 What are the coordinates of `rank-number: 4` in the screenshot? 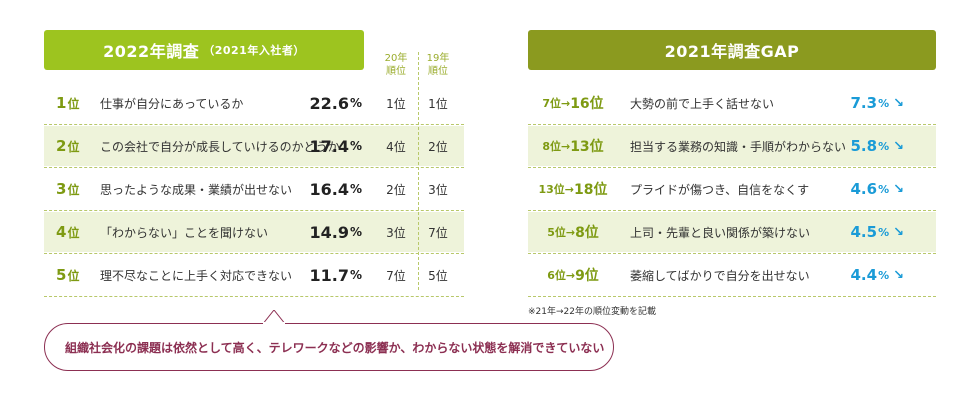 It's located at (61, 232).